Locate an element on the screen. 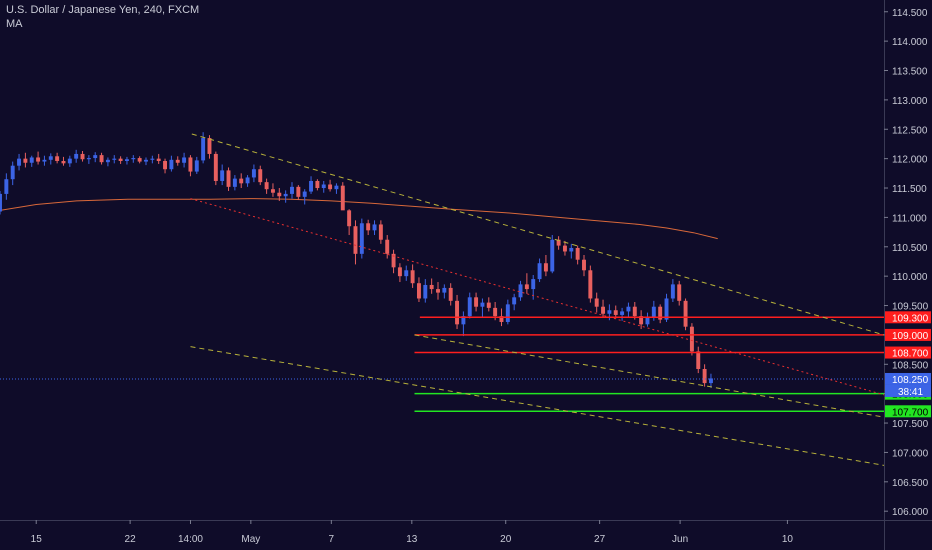  resistance-price-label: 108.700 is located at coordinates (908, 353).